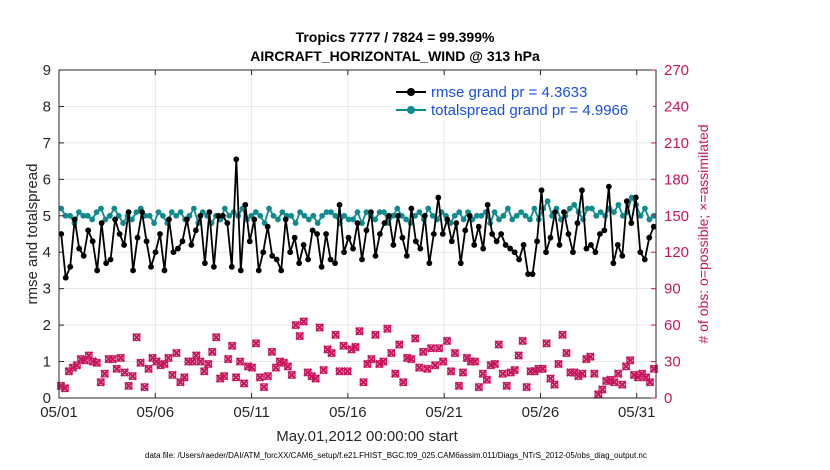 The width and height of the screenshot is (830, 470). Describe the element at coordinates (672, 289) in the screenshot. I see `y-tick-label-right: 90` at that location.